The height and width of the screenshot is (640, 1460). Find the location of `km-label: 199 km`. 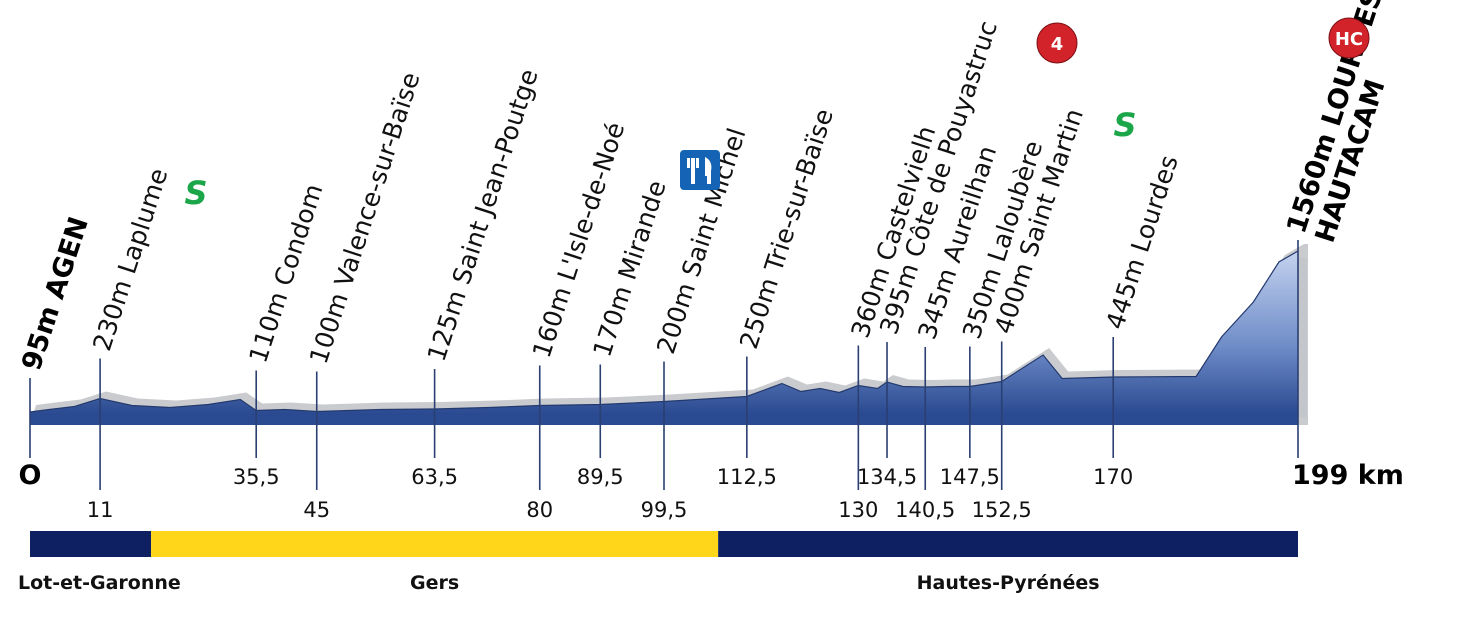

km-label: 199 km is located at coordinates (1348, 475).